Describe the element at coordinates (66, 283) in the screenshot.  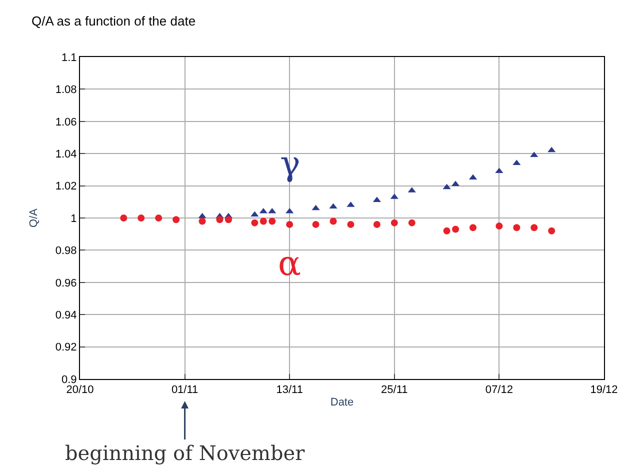
I see `y-tick-label: 0.96` at that location.